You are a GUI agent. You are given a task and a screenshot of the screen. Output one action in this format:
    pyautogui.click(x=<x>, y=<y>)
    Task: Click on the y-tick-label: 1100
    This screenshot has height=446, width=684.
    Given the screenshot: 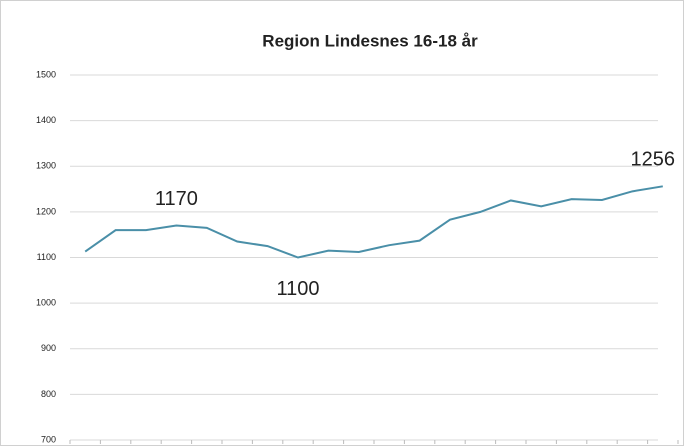 What is the action you would take?
    pyautogui.click(x=46, y=257)
    